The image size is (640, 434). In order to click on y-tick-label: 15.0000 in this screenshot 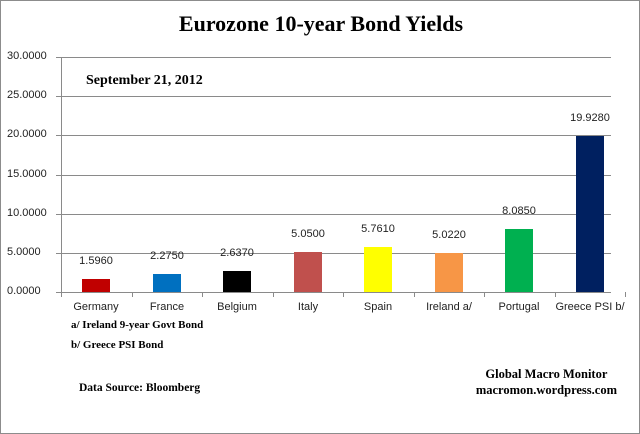, I will do `click(27, 174)`.